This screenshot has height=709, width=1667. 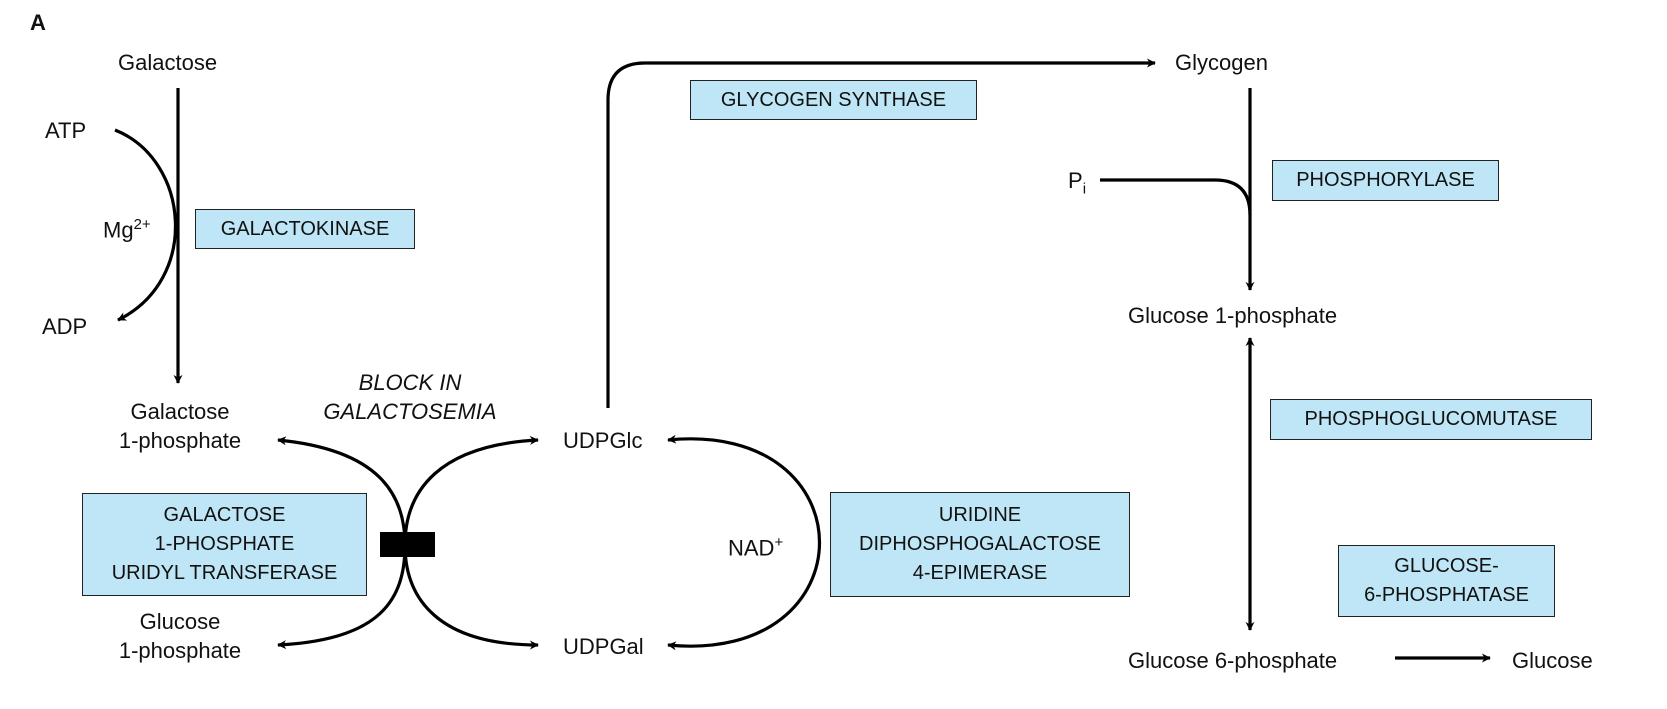 I want to click on enzyme-uridyl-transferase: GALACTOSE 1-PHOSPHATE URIDYL TRANSFERASE, so click(x=224, y=544).